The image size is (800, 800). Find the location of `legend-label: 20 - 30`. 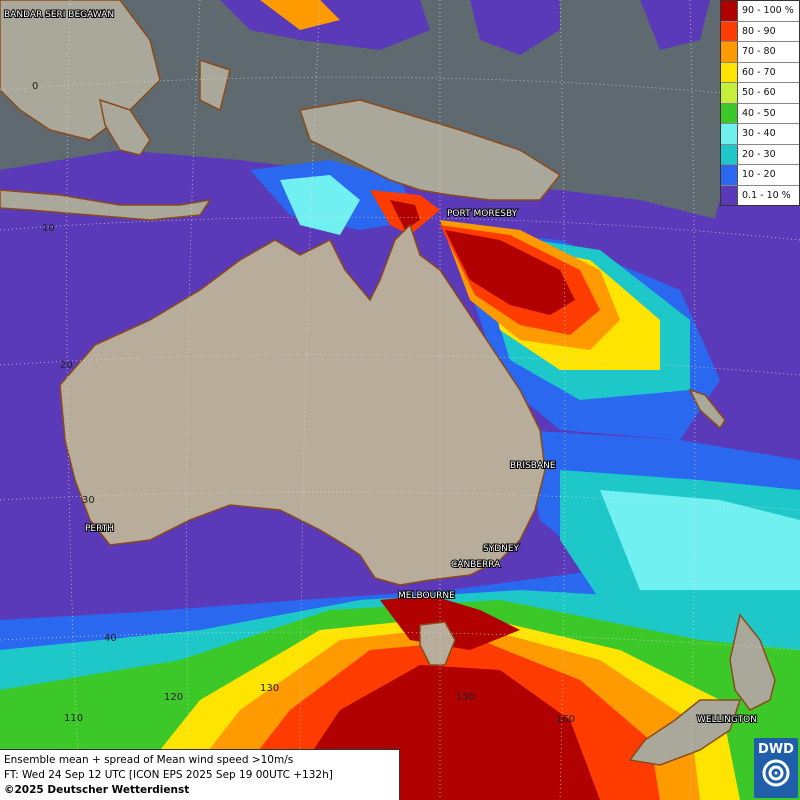

legend-label: 20 - 30 is located at coordinates (759, 154).